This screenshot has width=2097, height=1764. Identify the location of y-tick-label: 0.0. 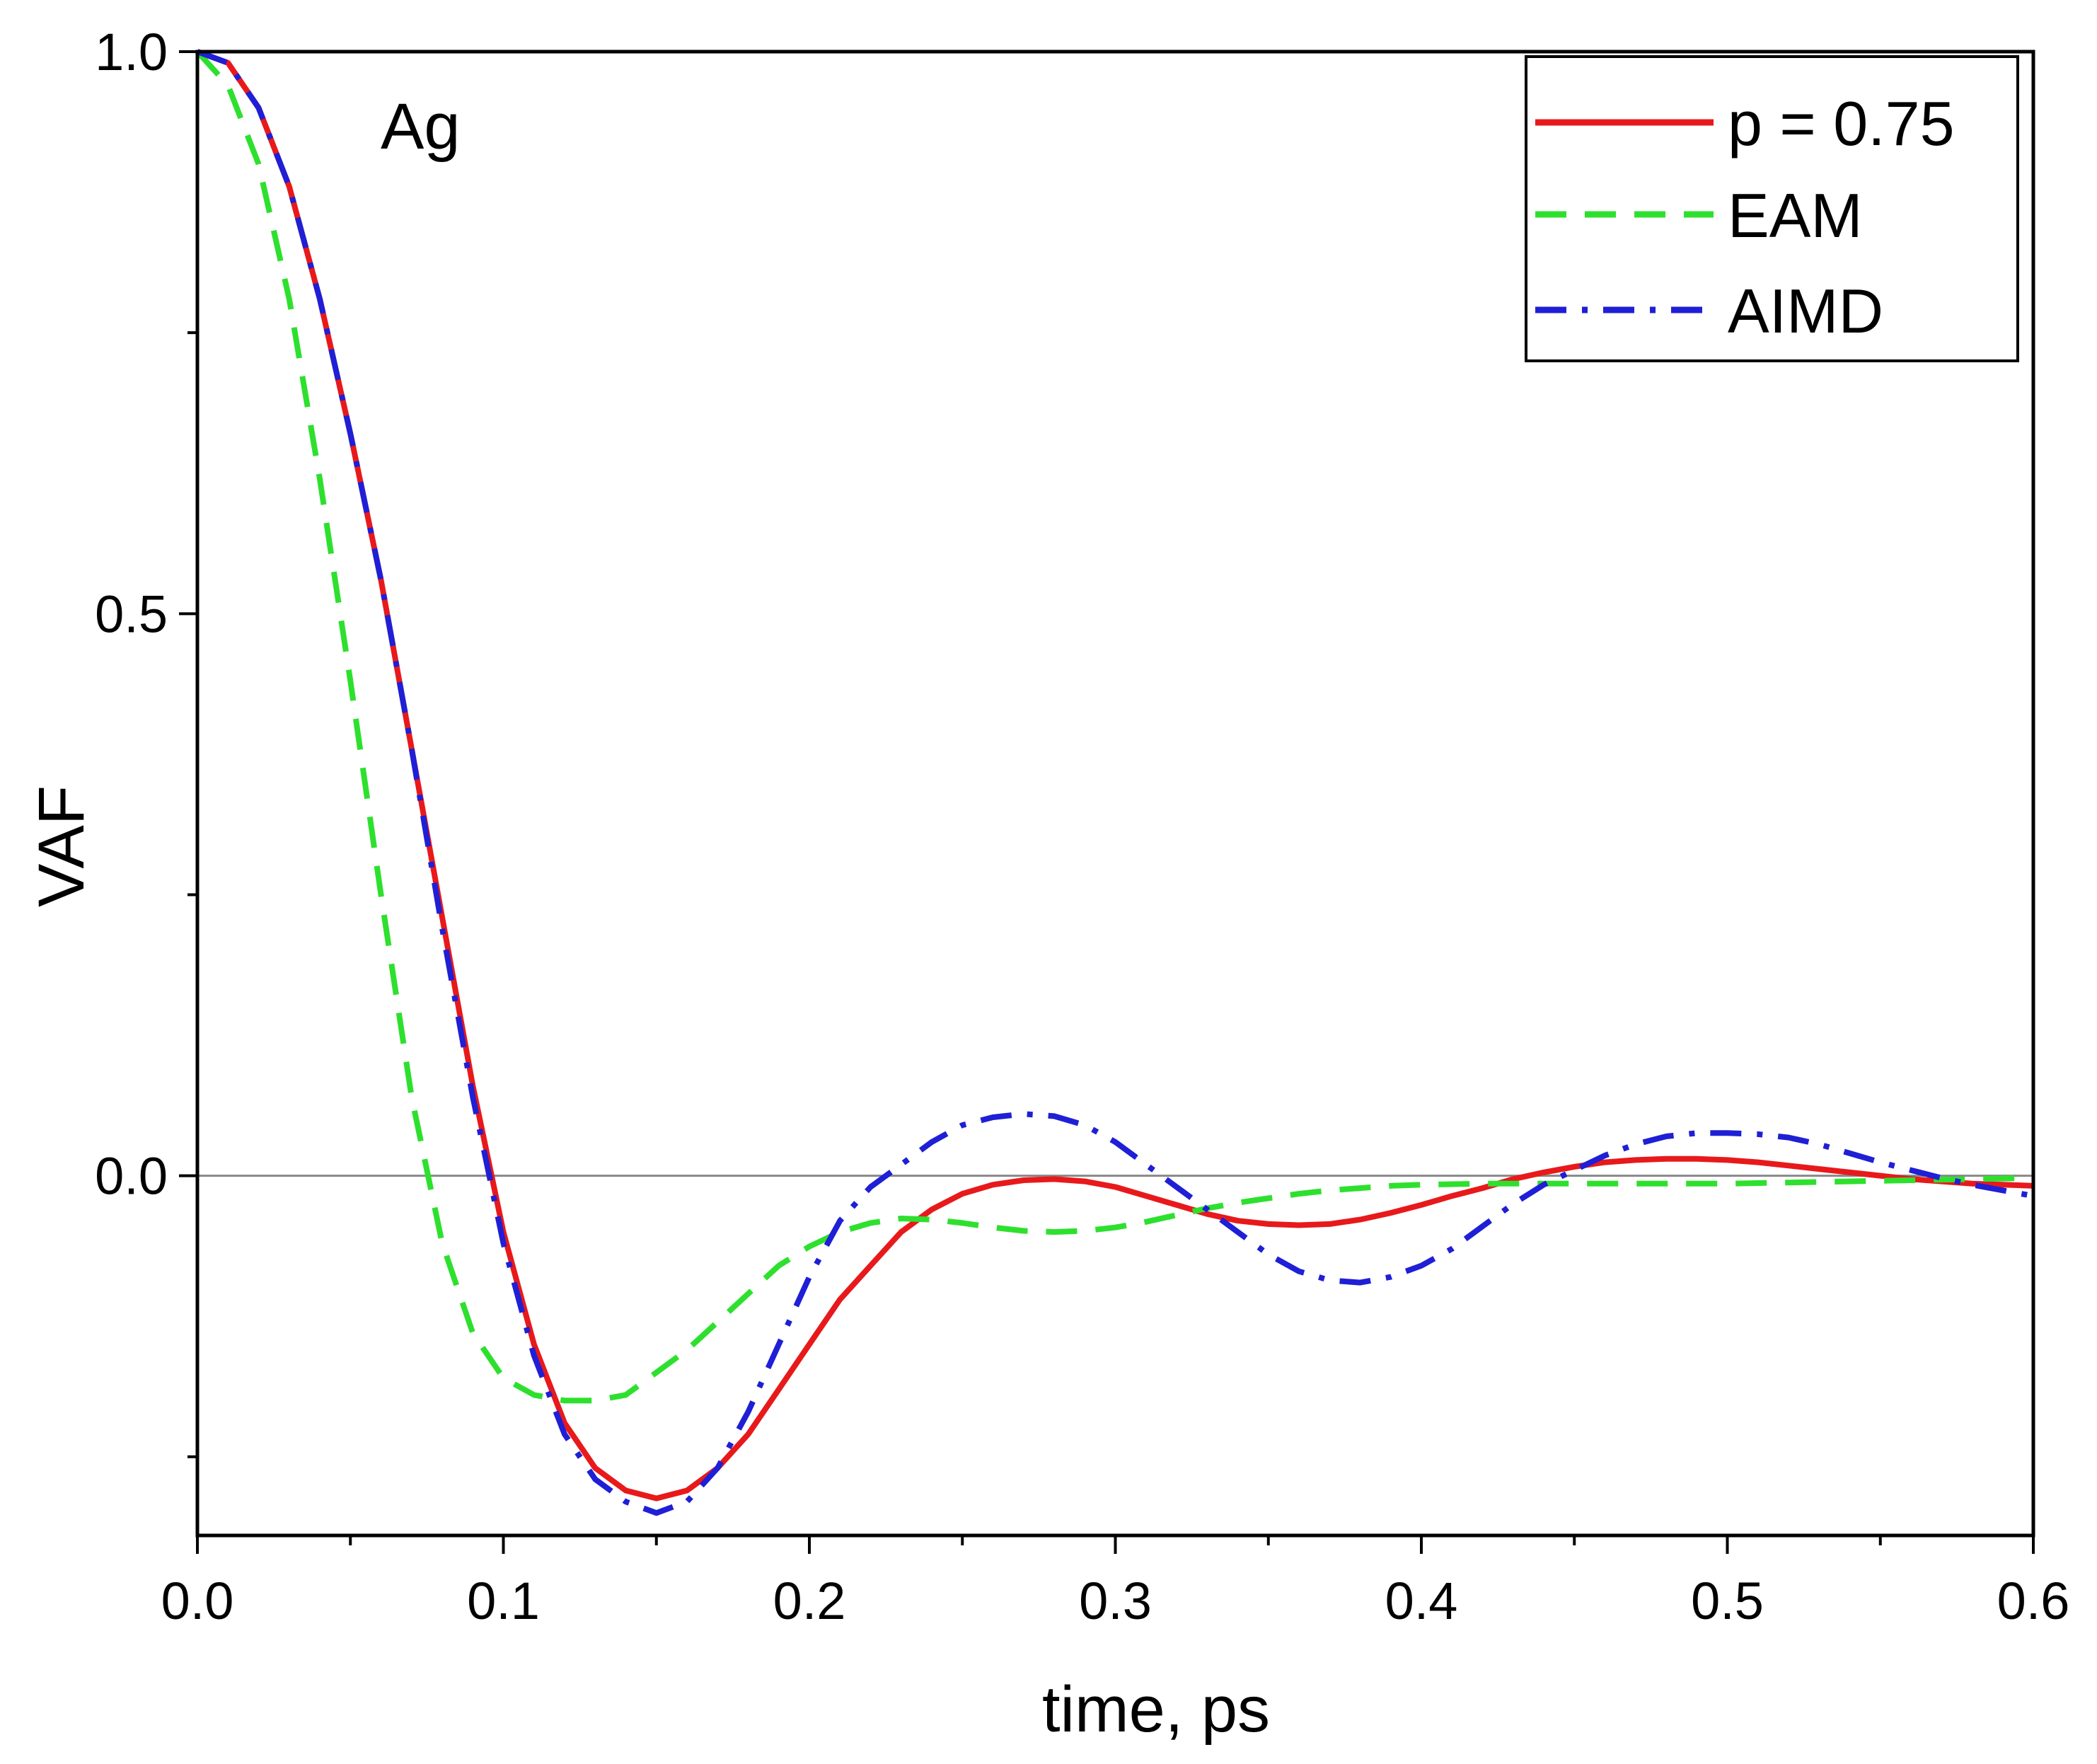
(131, 1176).